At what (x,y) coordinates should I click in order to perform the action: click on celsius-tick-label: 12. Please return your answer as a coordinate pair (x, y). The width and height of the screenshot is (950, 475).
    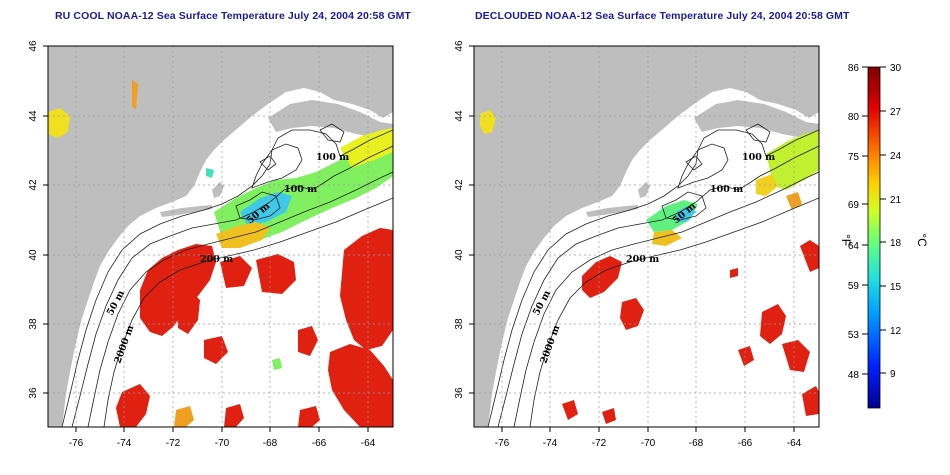
    Looking at the image, I should click on (896, 331).